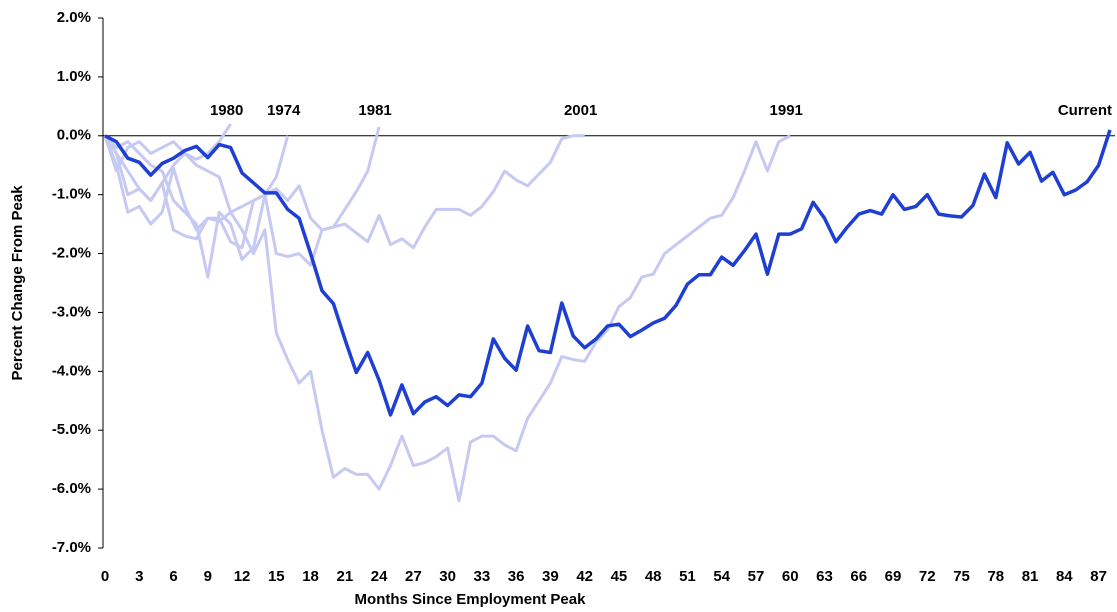 The width and height of the screenshot is (1117, 612). Describe the element at coordinates (927, 576) in the screenshot. I see `x-tick-label: 72` at that location.